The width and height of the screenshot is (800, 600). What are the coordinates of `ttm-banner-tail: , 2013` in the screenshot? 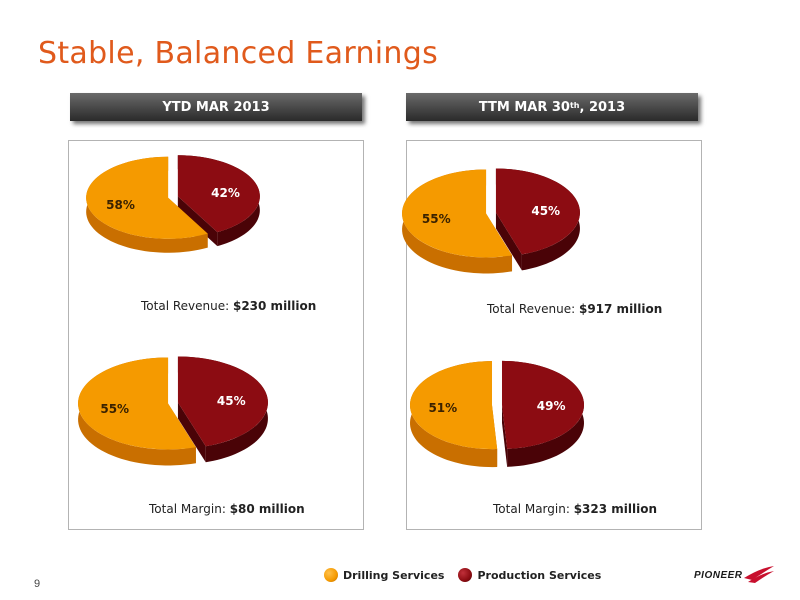 It's located at (602, 107).